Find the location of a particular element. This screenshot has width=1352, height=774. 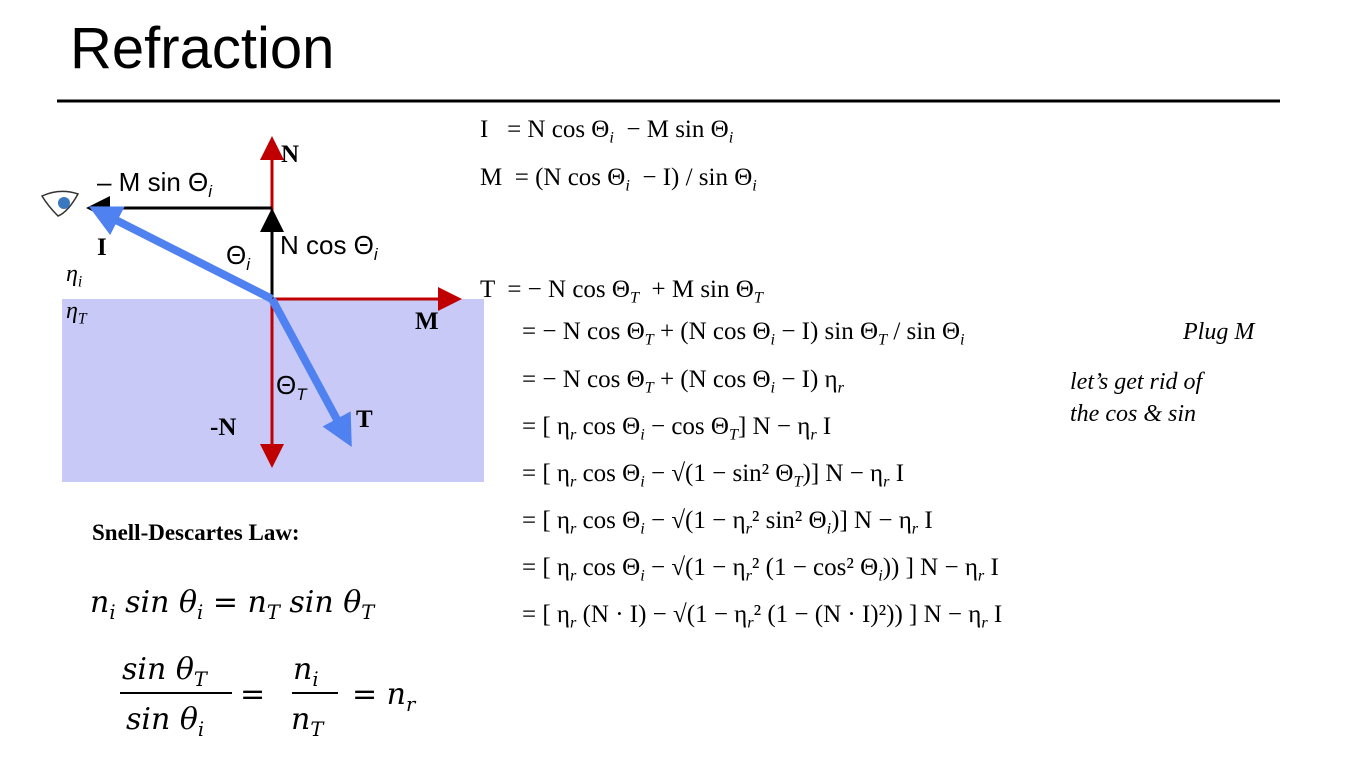

note: let’s get rid of is located at coordinates (1136, 382).